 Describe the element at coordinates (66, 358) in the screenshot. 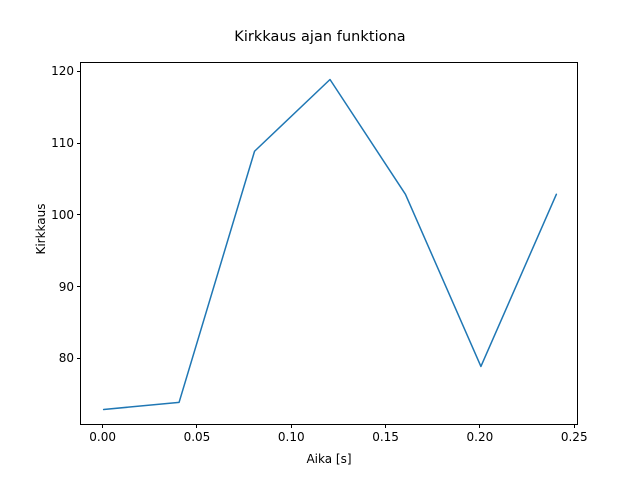

I see `y-tick-label: 80` at that location.